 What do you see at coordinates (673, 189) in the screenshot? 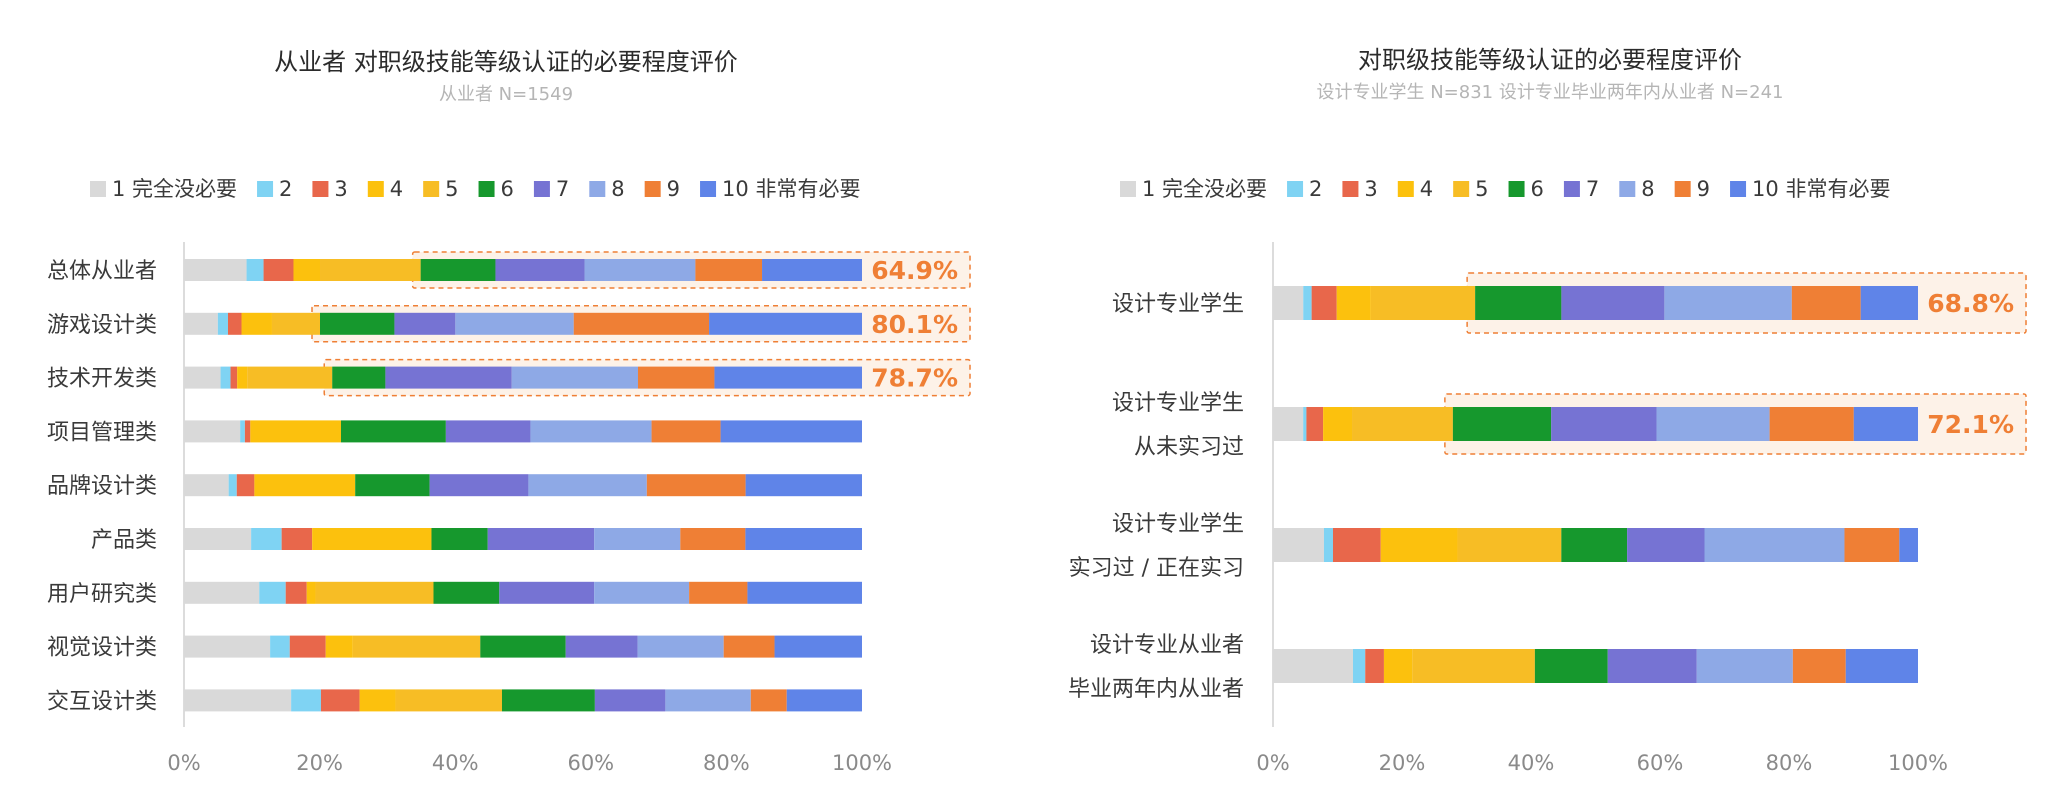
I see `chart-left-legend-label-9: 9` at bounding box center [673, 189].